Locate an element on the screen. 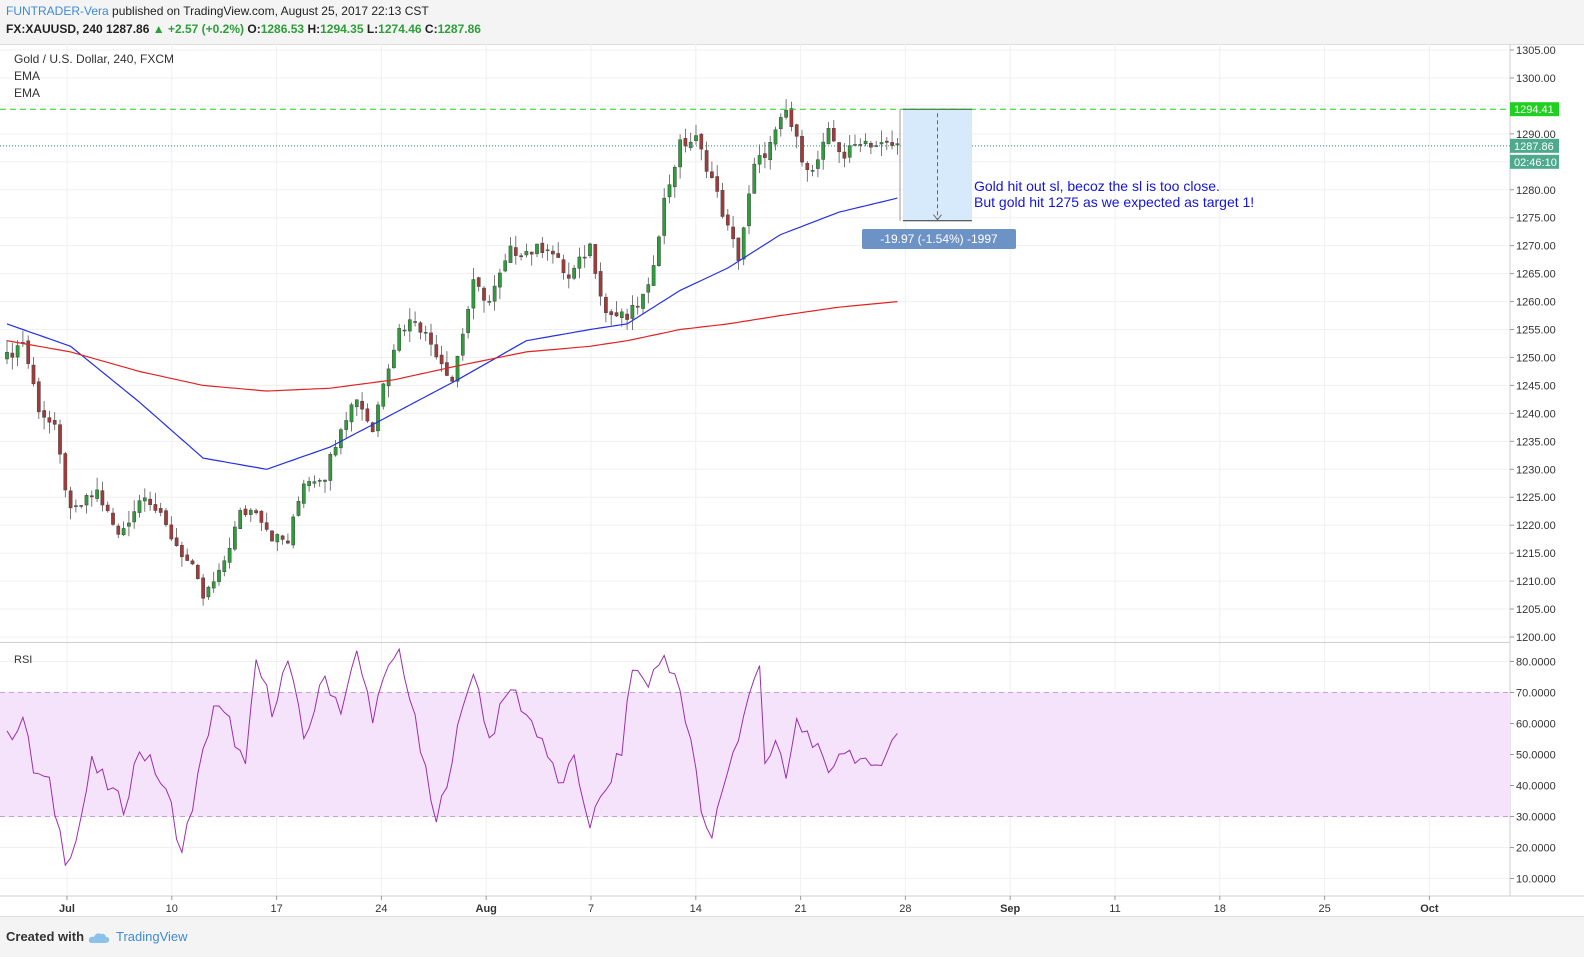 Image resolution: width=1584 pixels, height=957 pixels. legend-title: Gold / U.S. Dollar, 240, FXCM is located at coordinates (94, 59).